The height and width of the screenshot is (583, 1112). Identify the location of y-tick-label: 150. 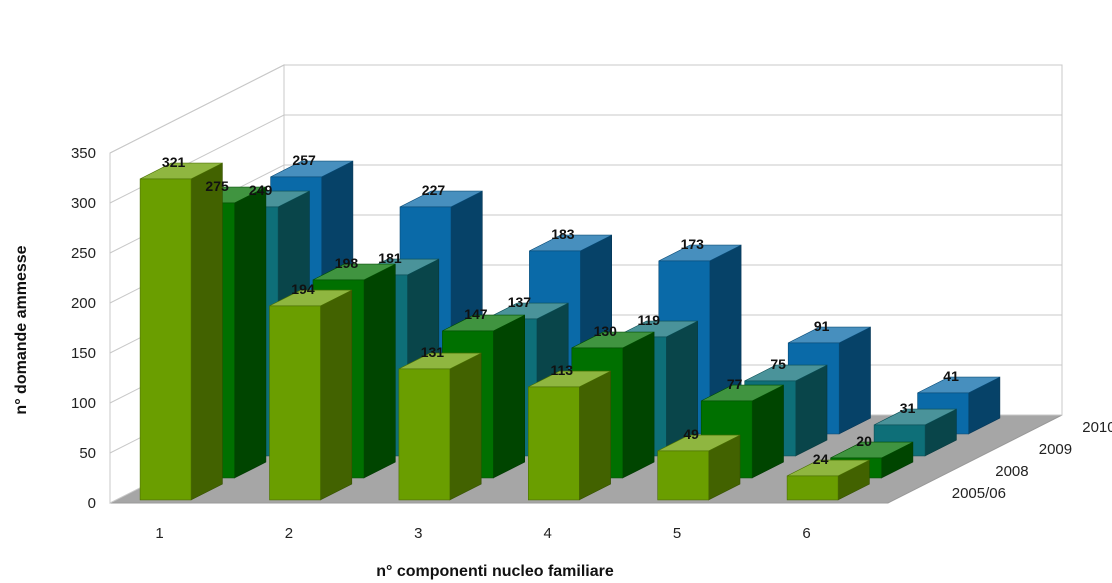
(83, 353).